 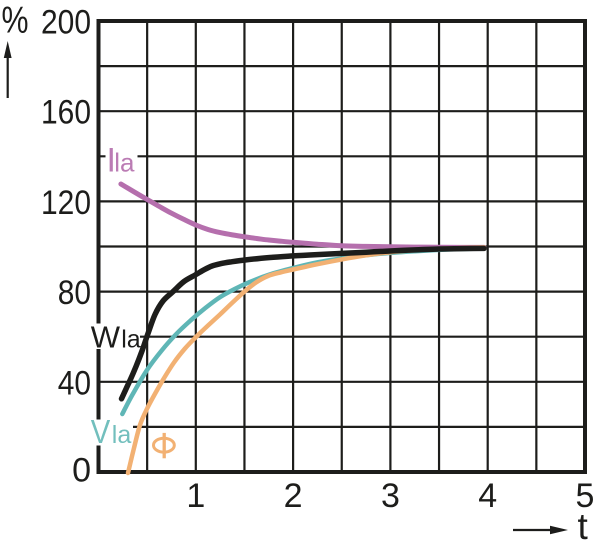 I want to click on svg-text: 2, so click(x=293, y=496).